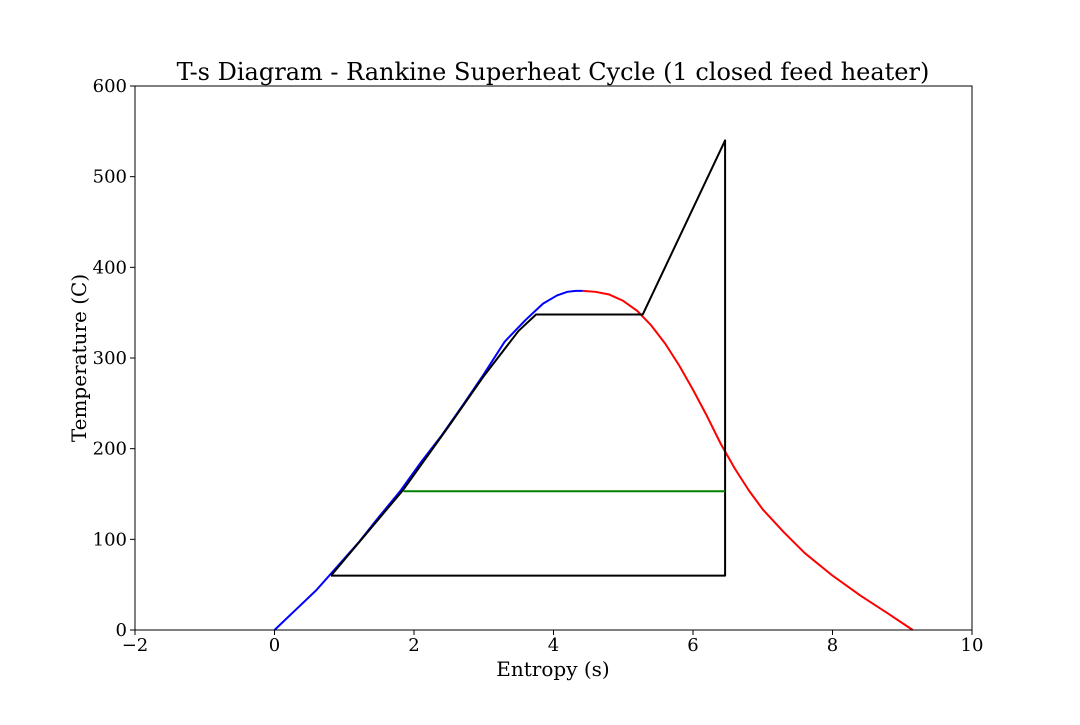  Describe the element at coordinates (110, 358) in the screenshot. I see `y-tick-label-3: 300` at that location.